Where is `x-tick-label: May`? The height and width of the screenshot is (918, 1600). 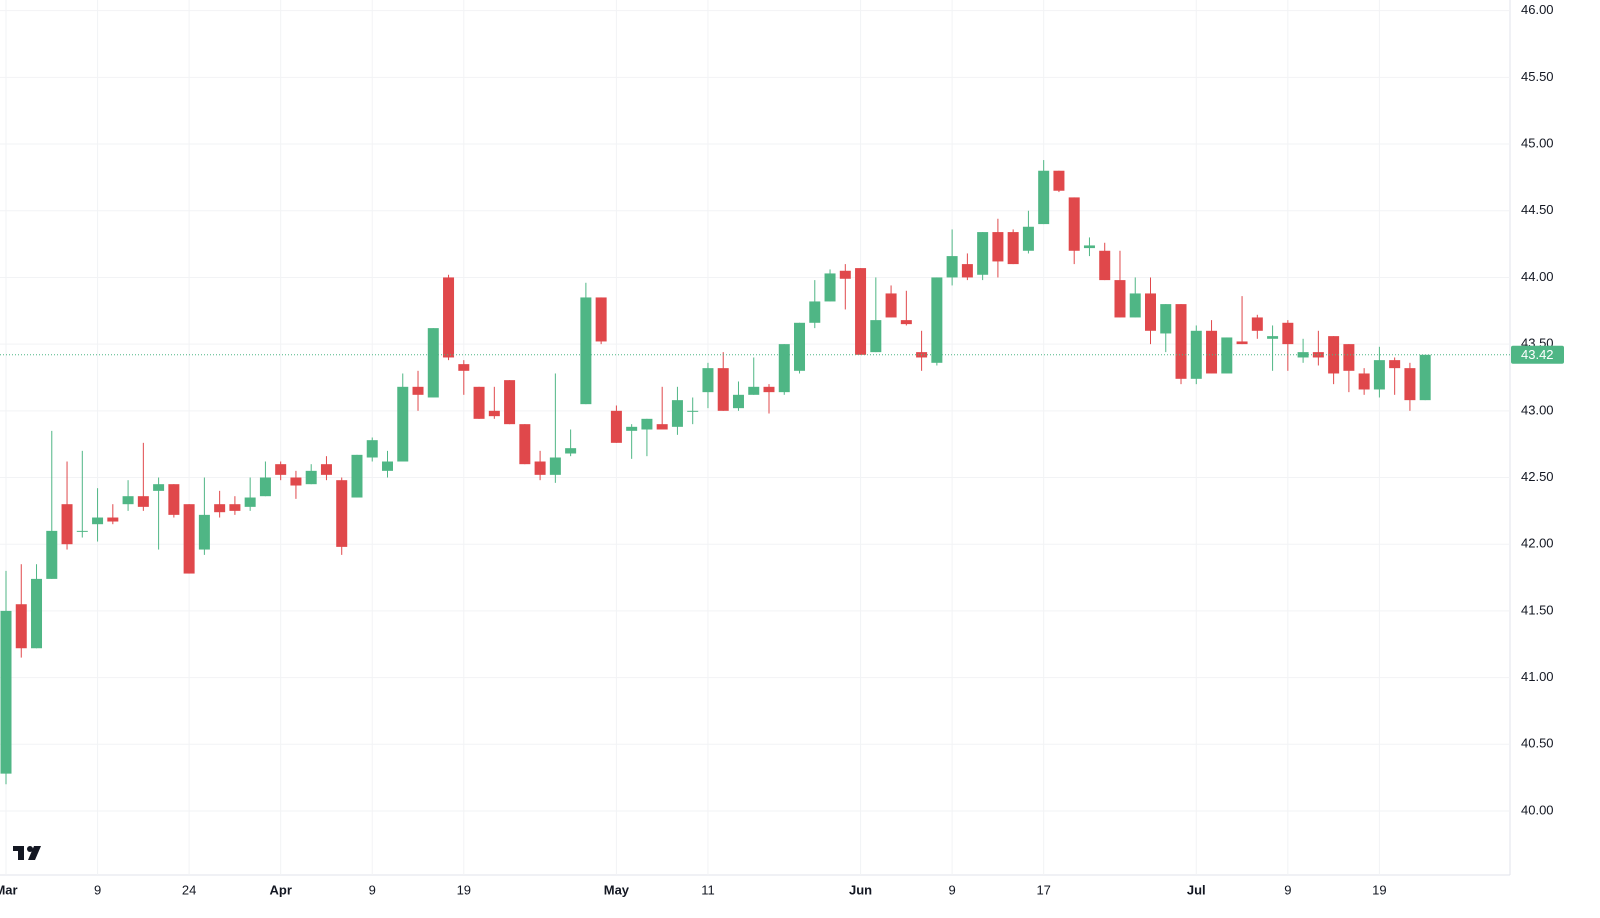
x-tick-label: May is located at coordinates (617, 889).